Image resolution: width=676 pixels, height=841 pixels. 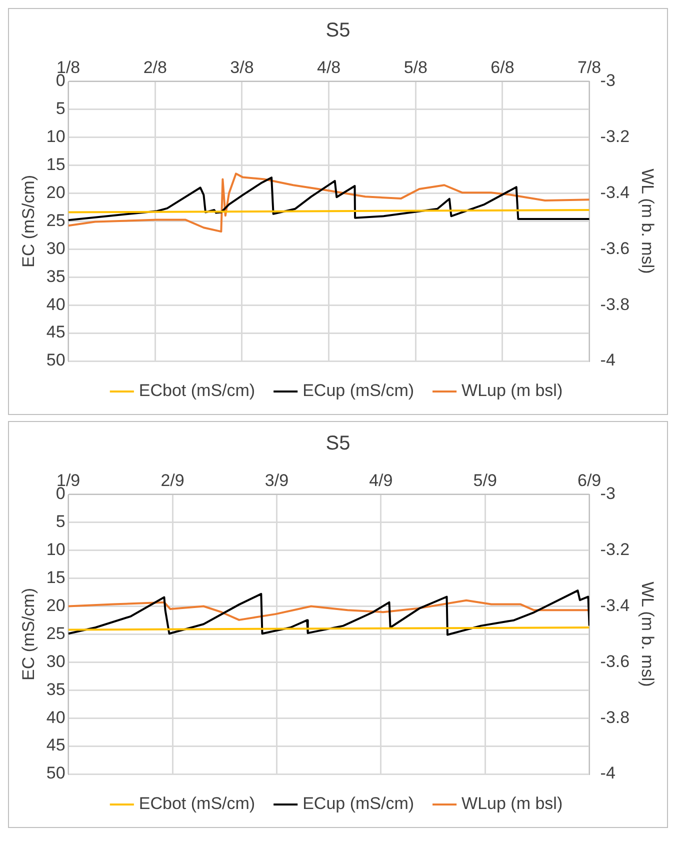 I want to click on x-tick-label: 4/9, so click(x=381, y=480).